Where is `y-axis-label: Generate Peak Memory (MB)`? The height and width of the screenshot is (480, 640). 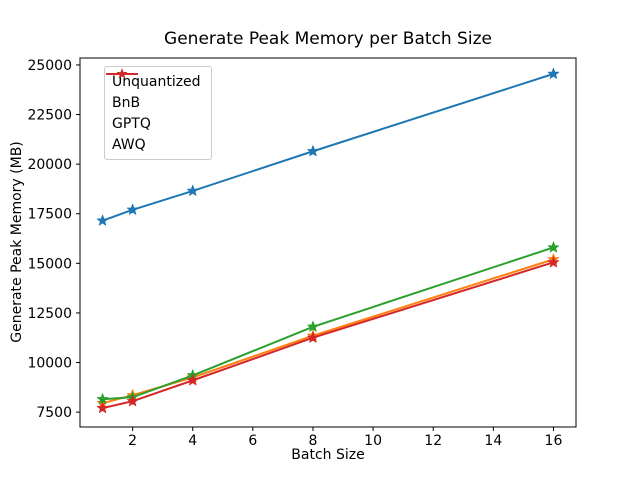 y-axis-label: Generate Peak Memory (MB) is located at coordinates (17, 242).